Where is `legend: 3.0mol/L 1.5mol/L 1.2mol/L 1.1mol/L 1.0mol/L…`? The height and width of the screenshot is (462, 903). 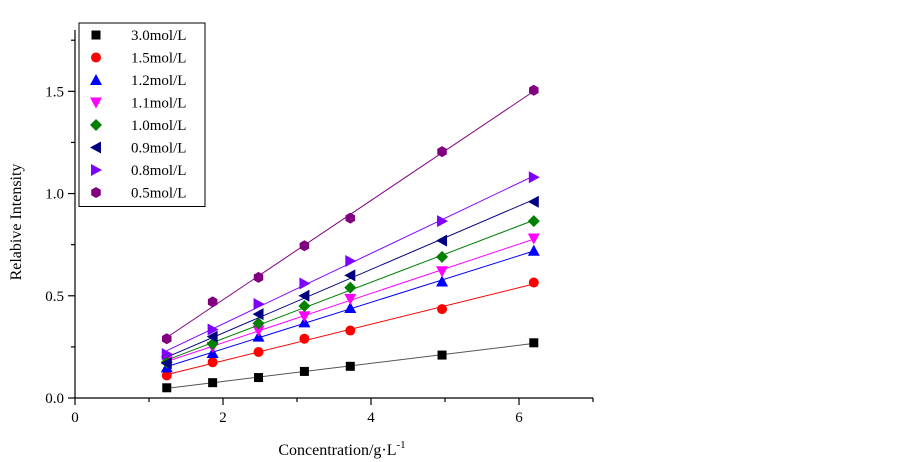
legend: 3.0mol/L 1.5mol/L 1.2mol/L 1.1mol/L 1.0mol/L… is located at coordinates (142, 114).